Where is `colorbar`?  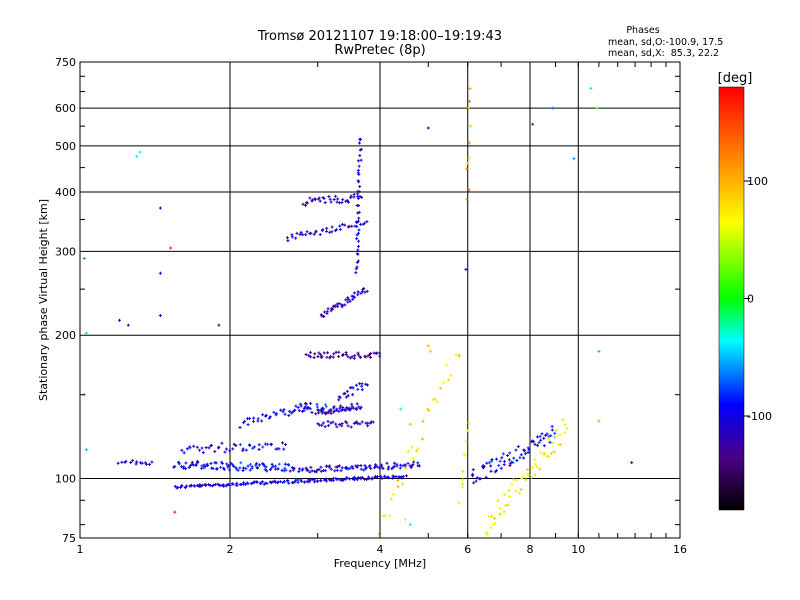
colorbar is located at coordinates (731, 298).